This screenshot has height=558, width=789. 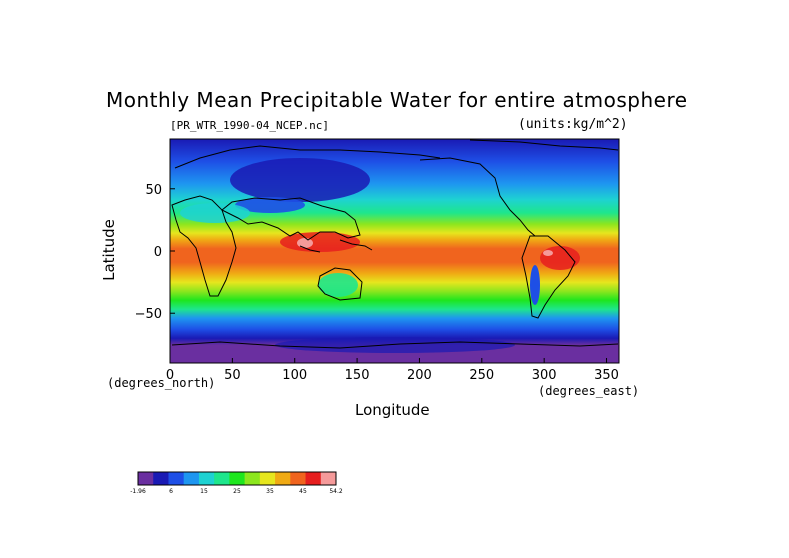 I want to click on colorbar: -1.96 6 15 25 35 45 54.2, so click(x=236, y=483).